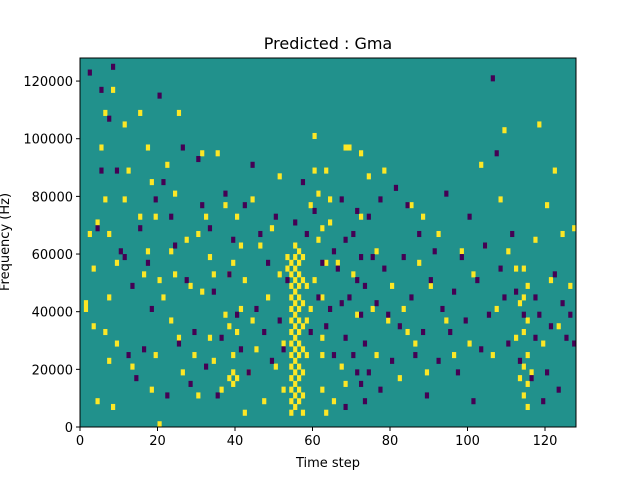  Describe the element at coordinates (69, 428) in the screenshot. I see `y-tick-label: 0` at that location.